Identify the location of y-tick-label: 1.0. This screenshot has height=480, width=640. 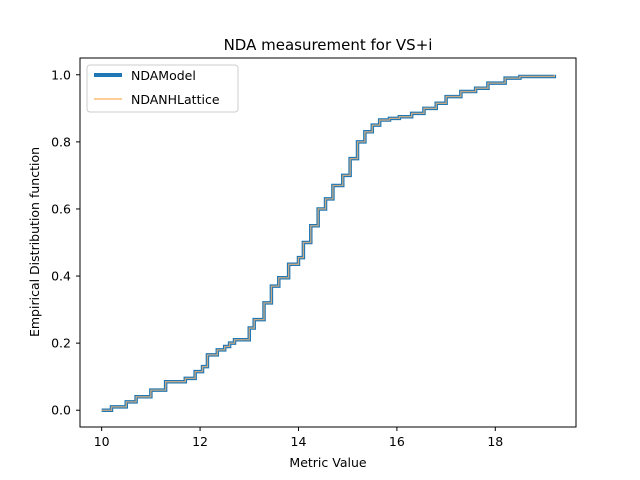
(61, 74).